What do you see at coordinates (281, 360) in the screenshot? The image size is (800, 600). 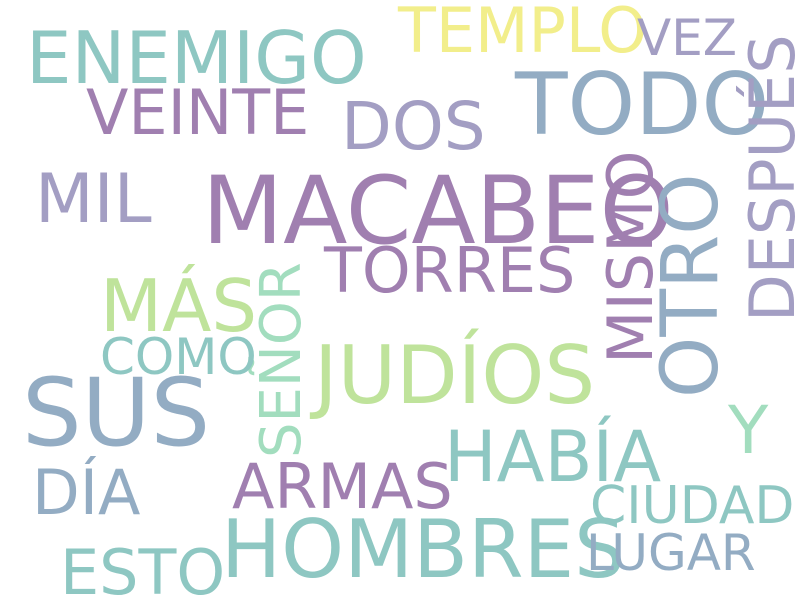 I see `word-senor: SEÑOR` at bounding box center [281, 360].